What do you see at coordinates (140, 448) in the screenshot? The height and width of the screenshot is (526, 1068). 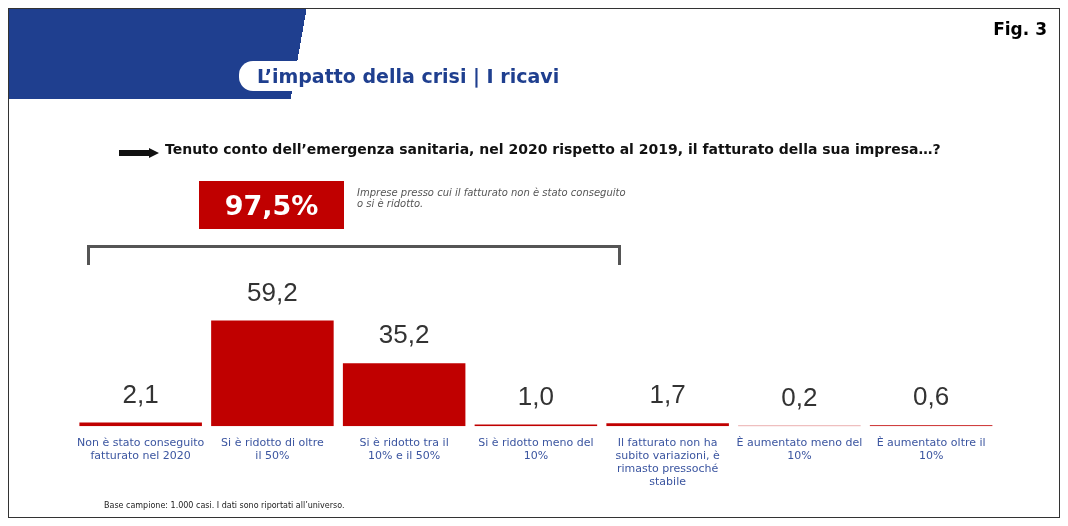 I see `x-tick-label: Non è stato conseguito fatturato nel 2020` at bounding box center [140, 448].